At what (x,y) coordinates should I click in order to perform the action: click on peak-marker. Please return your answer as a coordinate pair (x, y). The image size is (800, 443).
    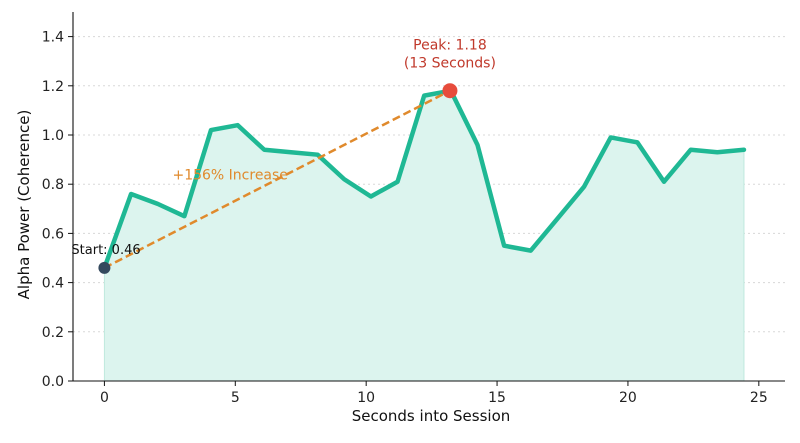
    Looking at the image, I should click on (450, 91).